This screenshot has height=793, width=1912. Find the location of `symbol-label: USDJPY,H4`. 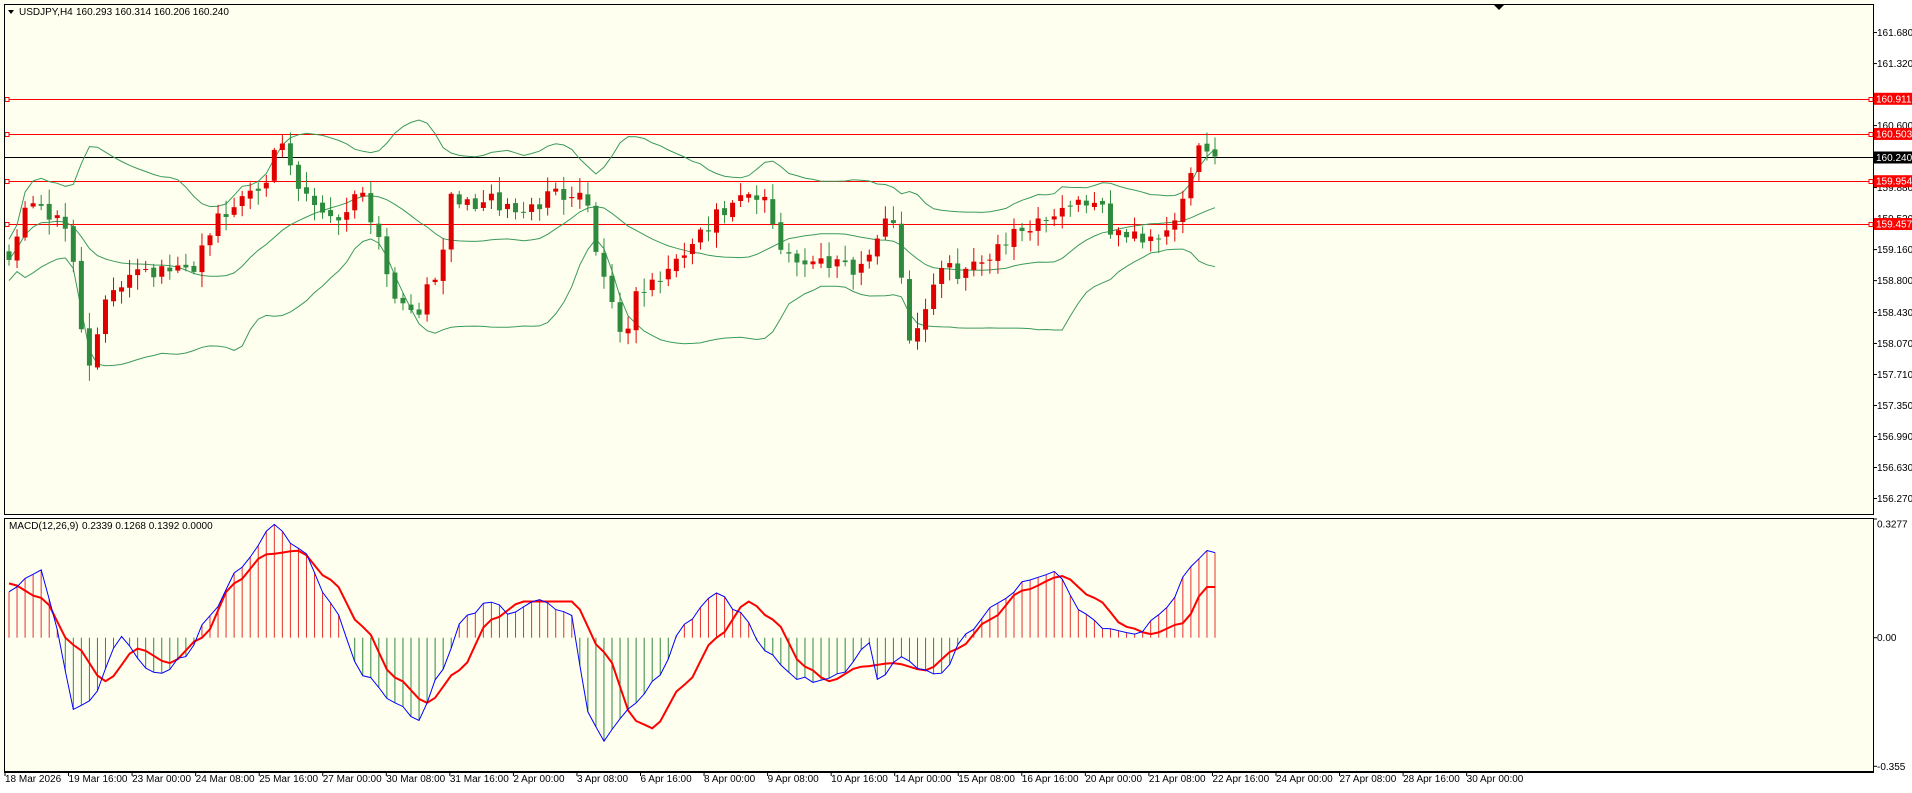

symbol-label: USDJPY,H4 is located at coordinates (46, 12).